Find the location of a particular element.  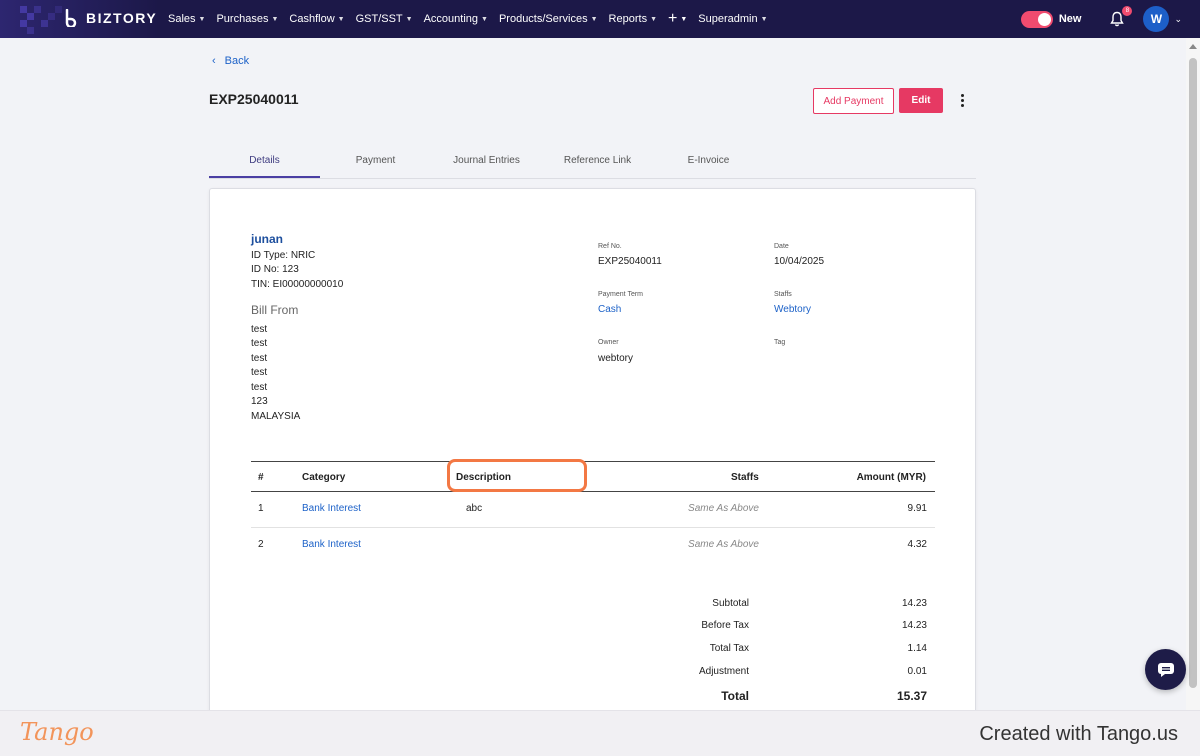

total-label: Total is located at coordinates (735, 696).